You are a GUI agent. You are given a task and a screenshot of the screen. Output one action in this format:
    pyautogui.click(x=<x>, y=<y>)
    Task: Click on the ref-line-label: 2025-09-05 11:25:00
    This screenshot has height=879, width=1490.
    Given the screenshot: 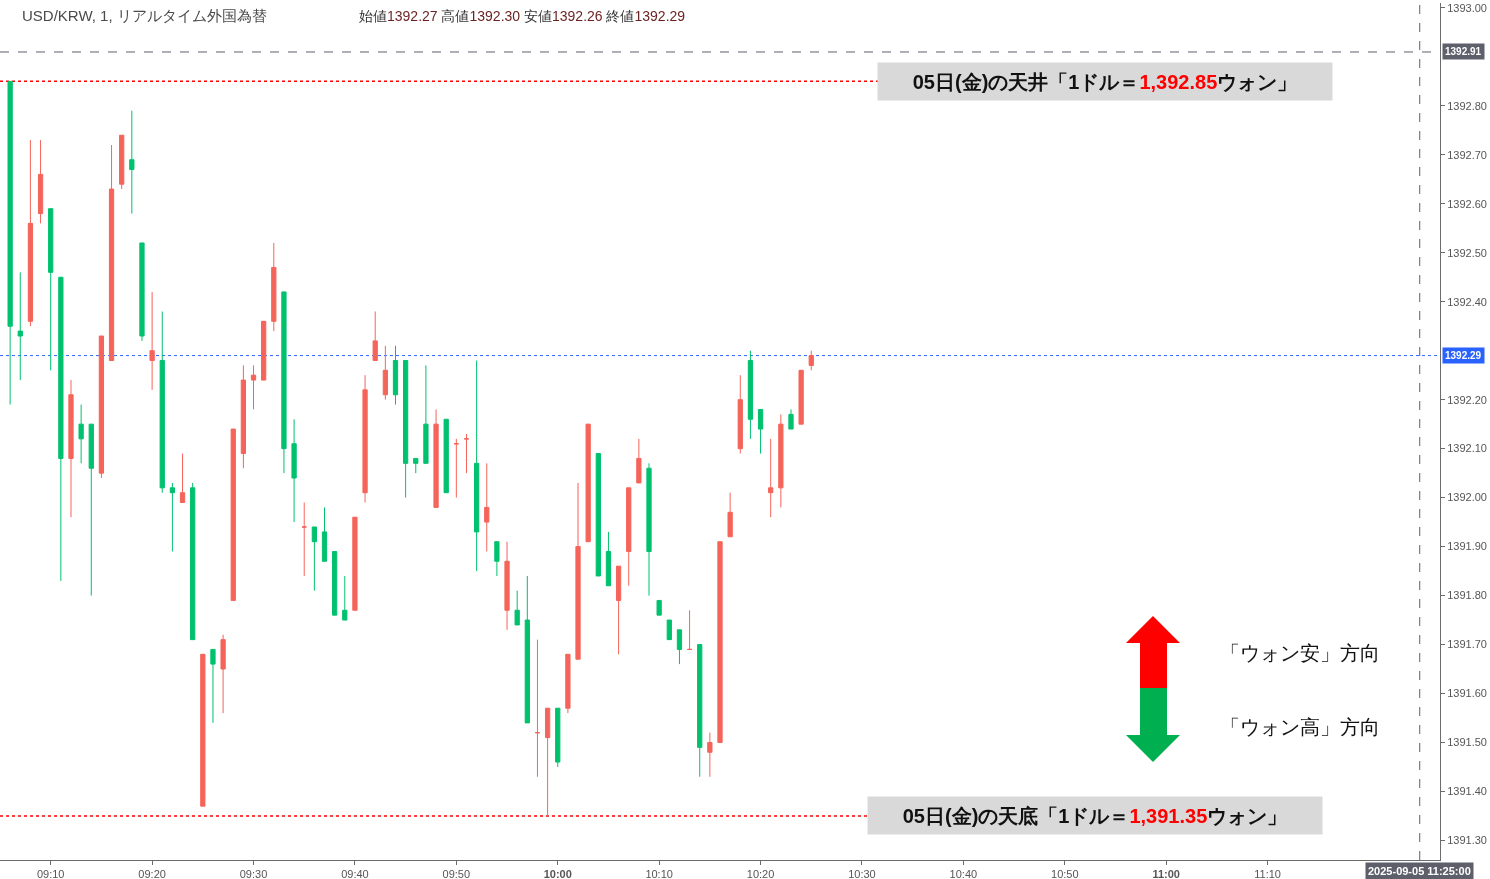 What is the action you would take?
    pyautogui.click(x=1419, y=871)
    